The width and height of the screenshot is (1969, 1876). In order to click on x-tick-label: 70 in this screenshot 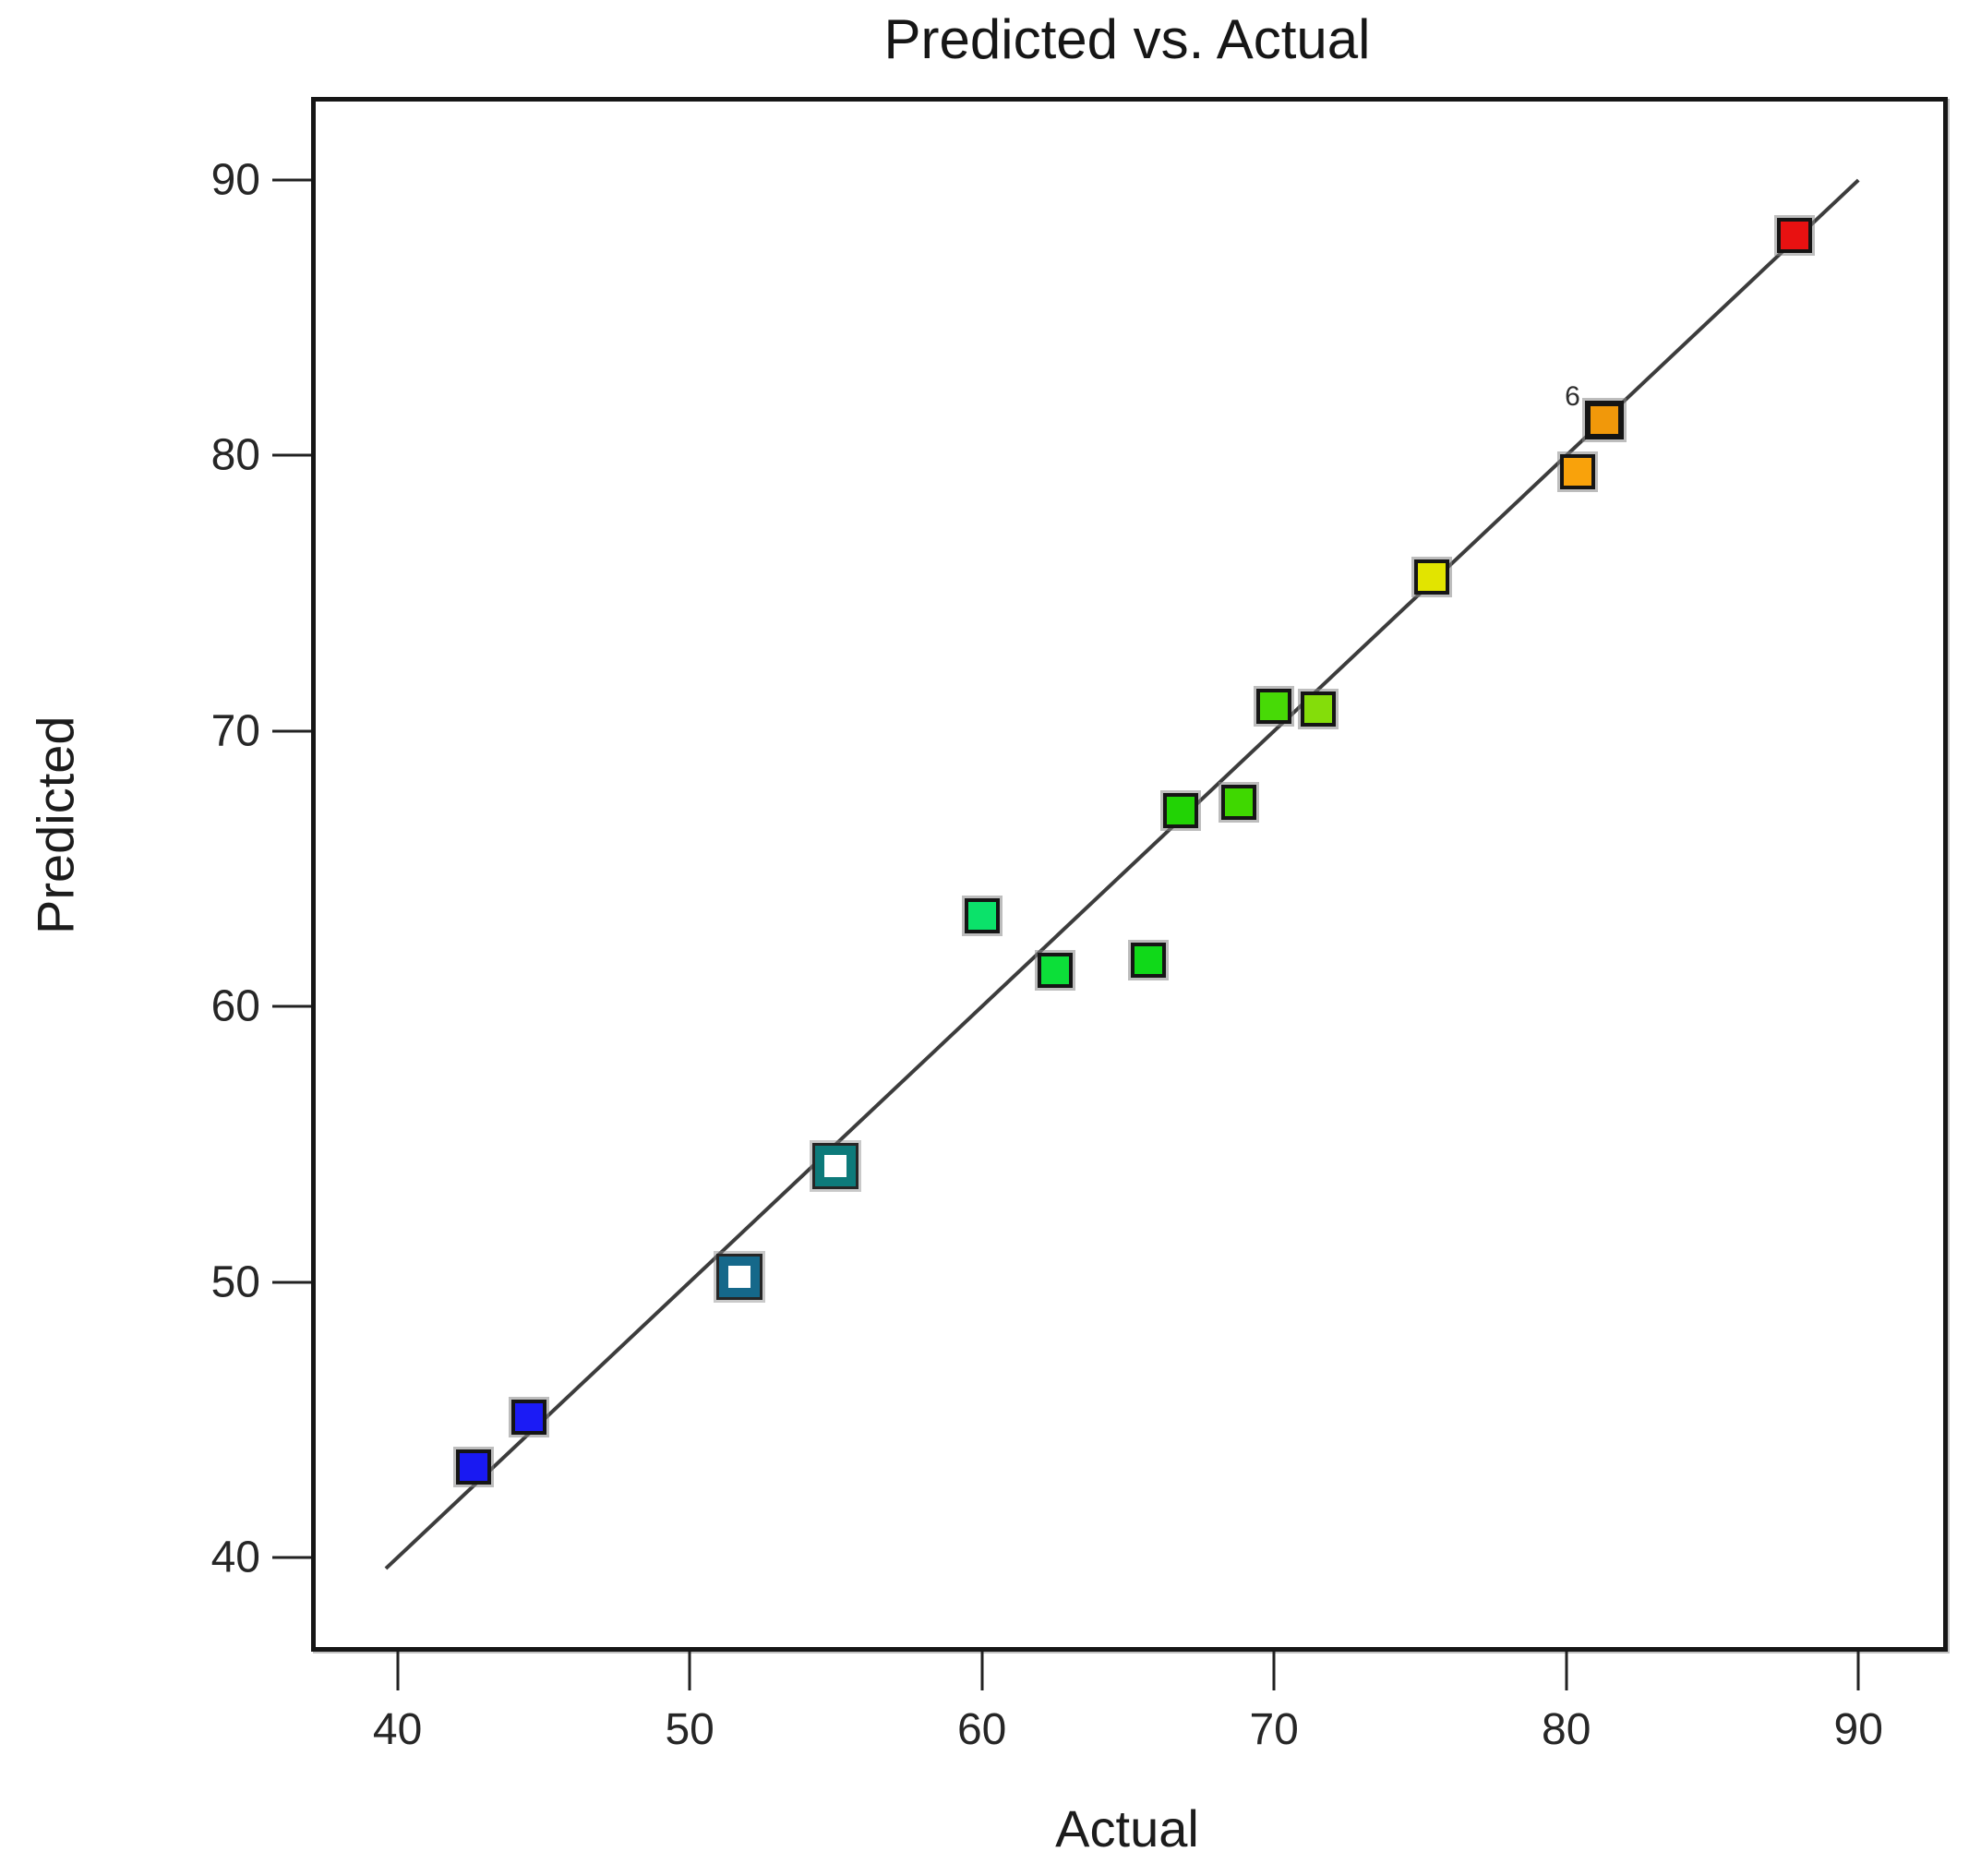, I will do `click(1274, 1729)`.